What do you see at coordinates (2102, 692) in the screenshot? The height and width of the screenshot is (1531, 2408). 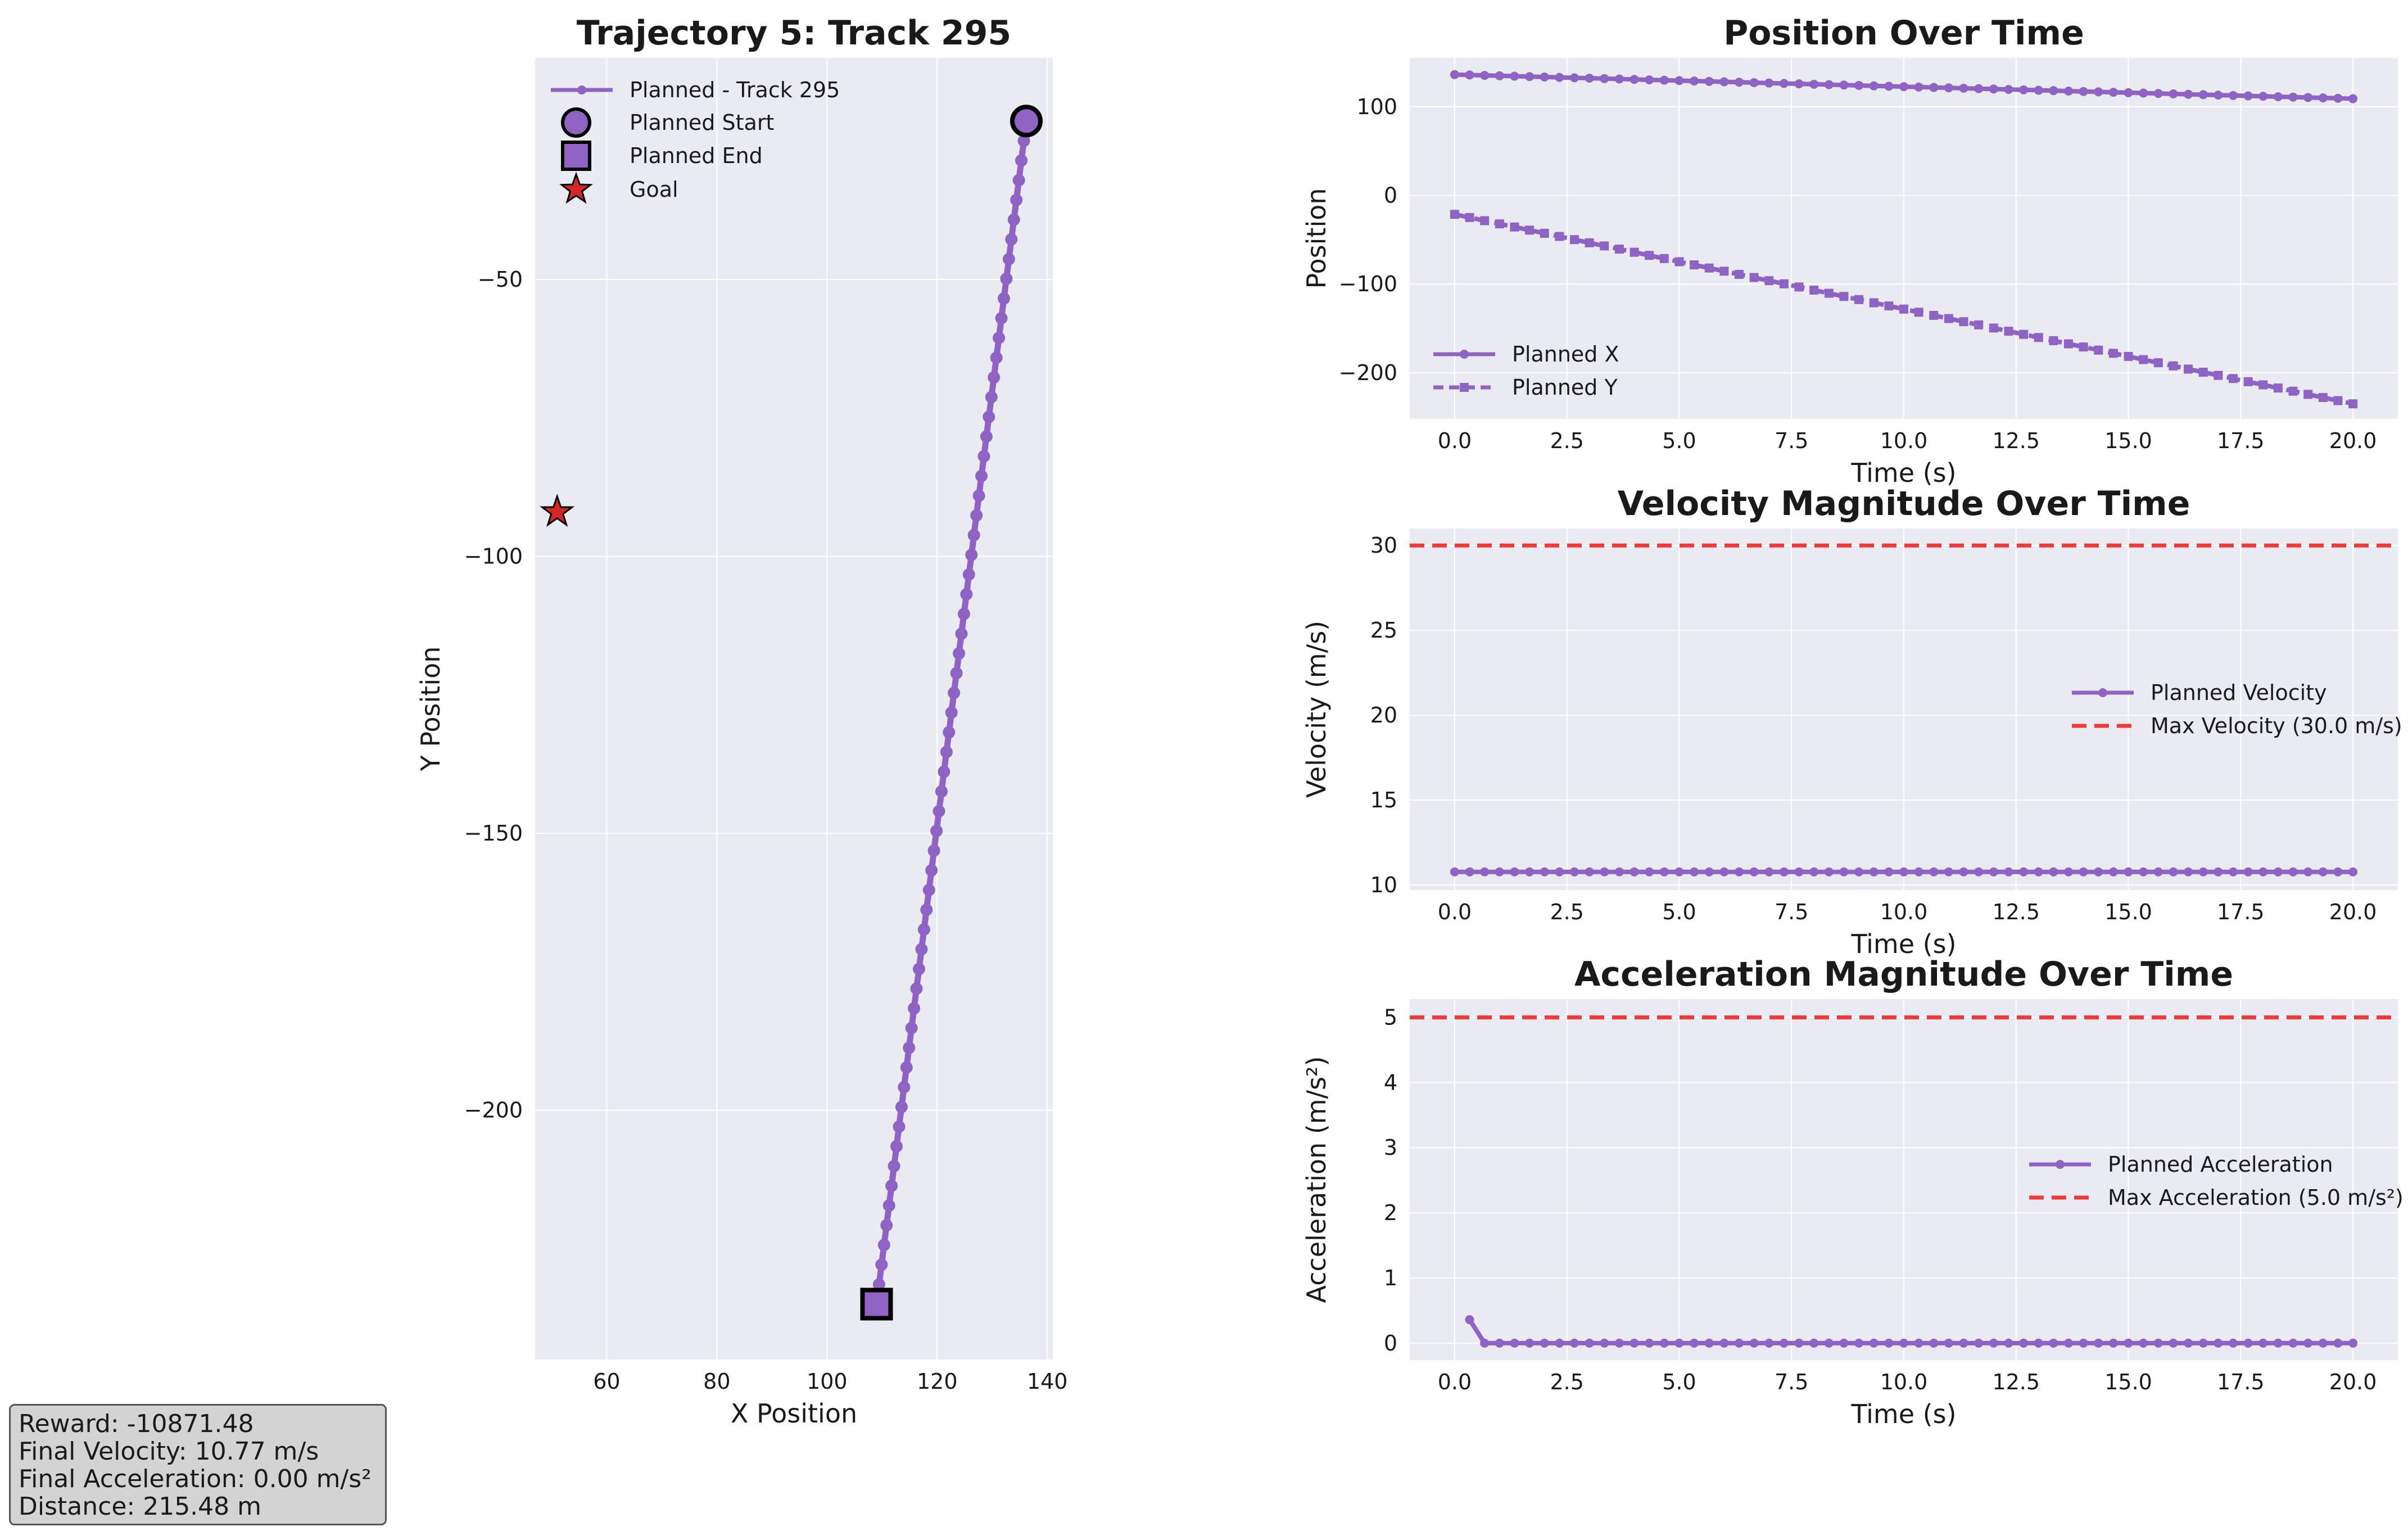 I see `legend-planned-velocity-swatch-marker` at bounding box center [2102, 692].